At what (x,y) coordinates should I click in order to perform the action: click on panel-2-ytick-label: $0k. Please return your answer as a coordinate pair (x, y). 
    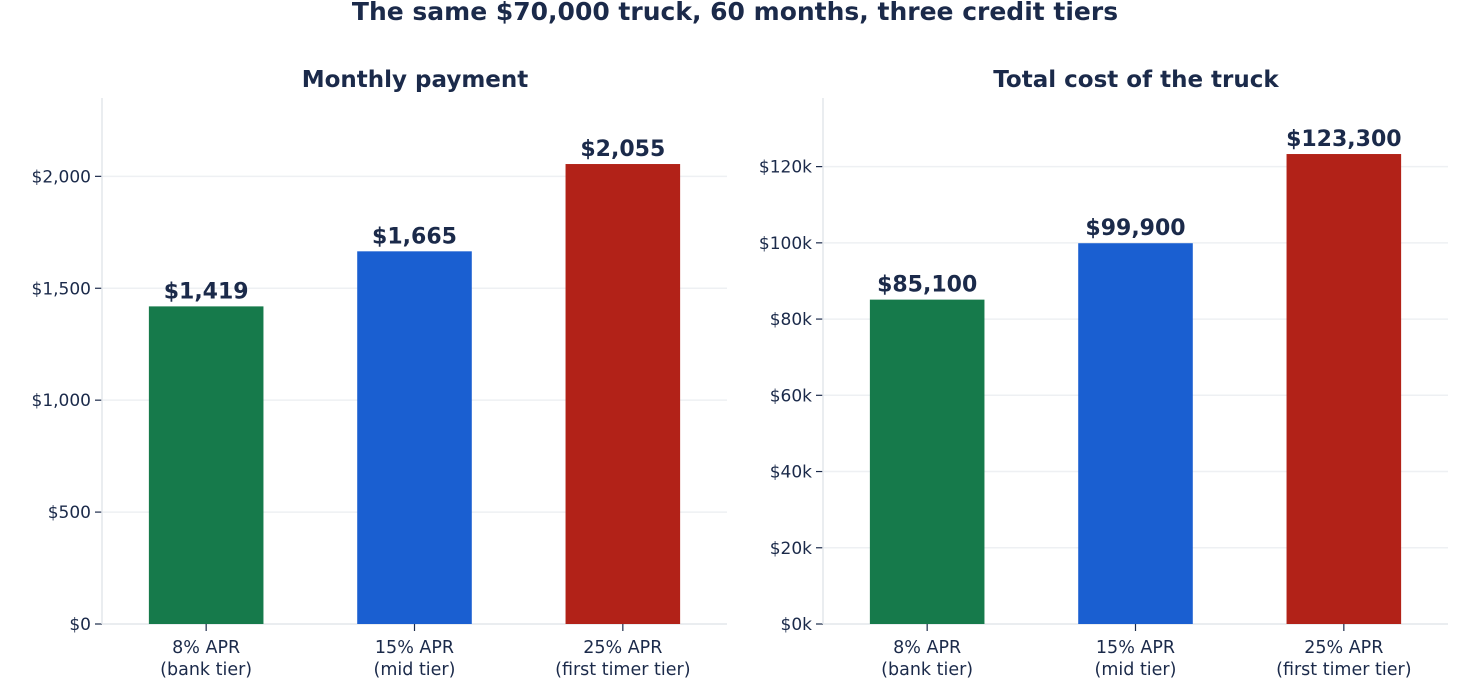
    Looking at the image, I should click on (797, 625).